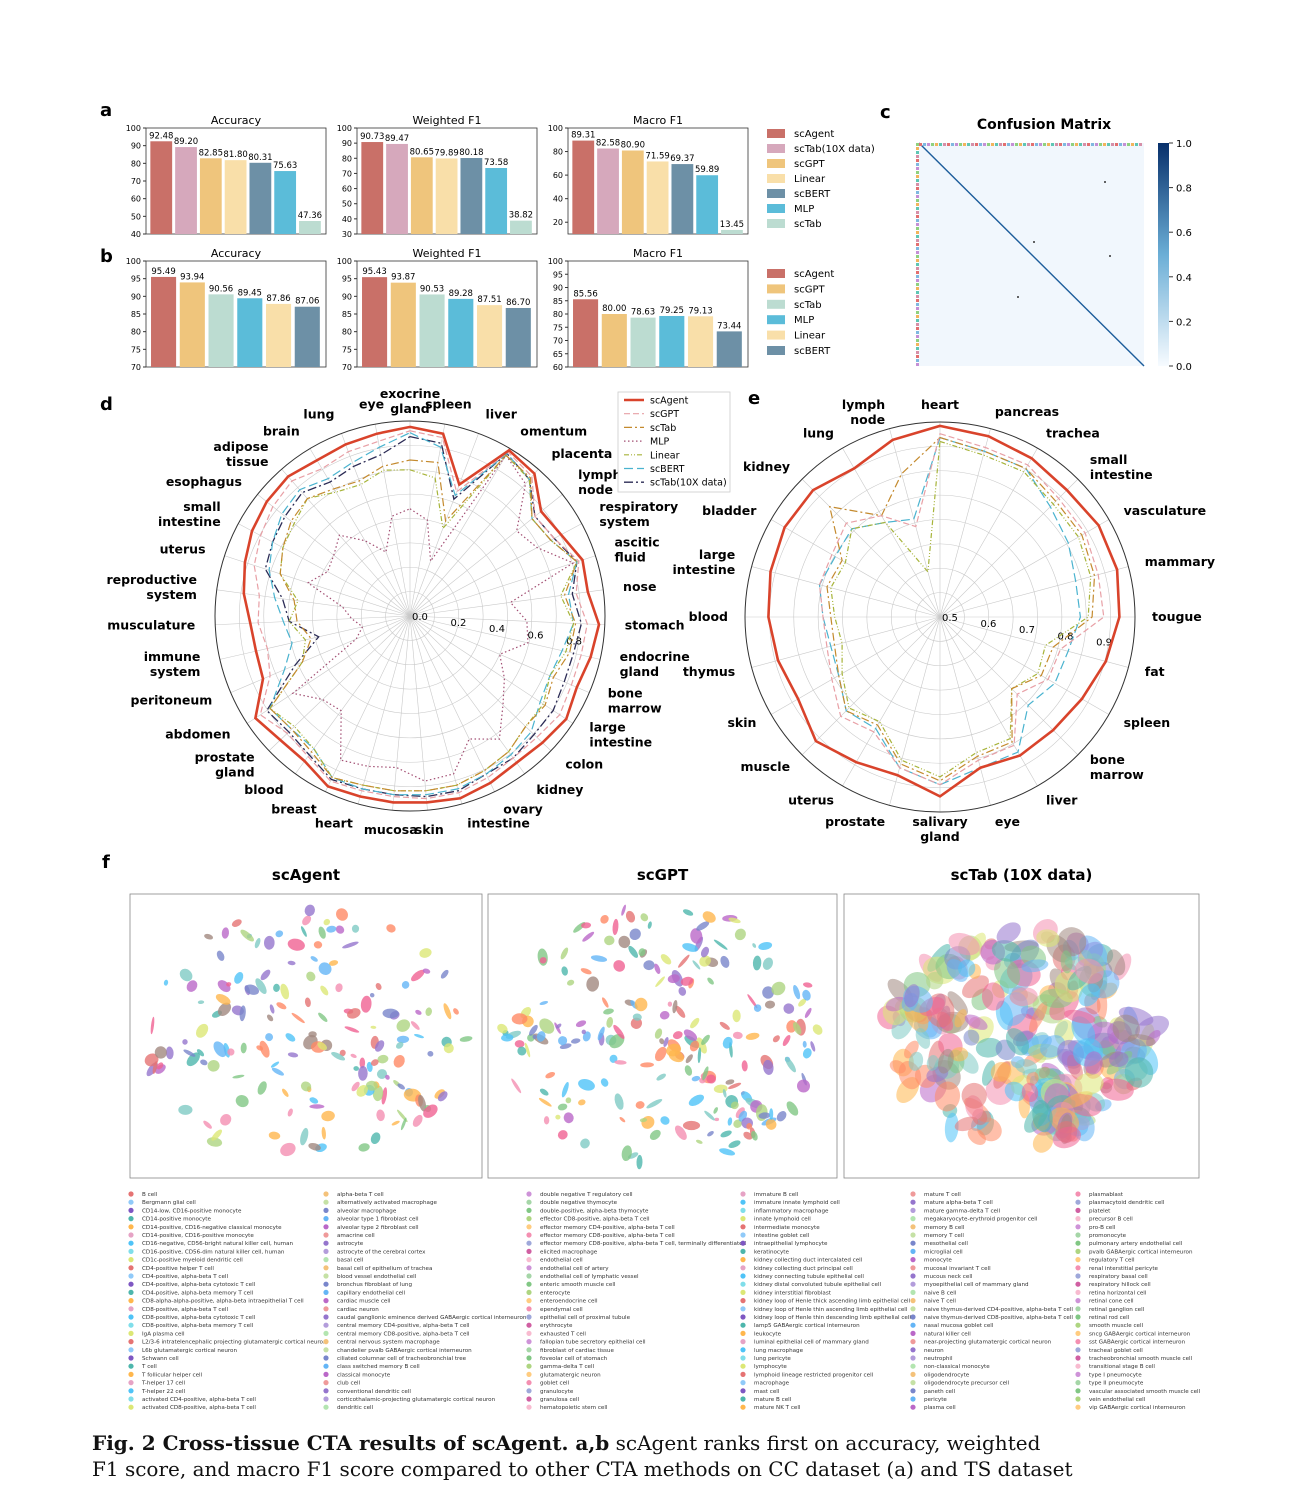  Describe the element at coordinates (593, 1343) in the screenshot. I see `celltype-label: fallopian tube secretory epithelial cell` at that location.